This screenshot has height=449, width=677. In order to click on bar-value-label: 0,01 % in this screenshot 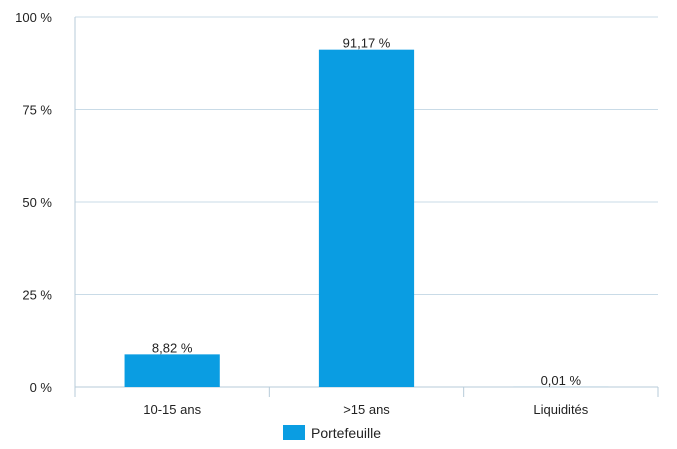, I will do `click(561, 380)`.